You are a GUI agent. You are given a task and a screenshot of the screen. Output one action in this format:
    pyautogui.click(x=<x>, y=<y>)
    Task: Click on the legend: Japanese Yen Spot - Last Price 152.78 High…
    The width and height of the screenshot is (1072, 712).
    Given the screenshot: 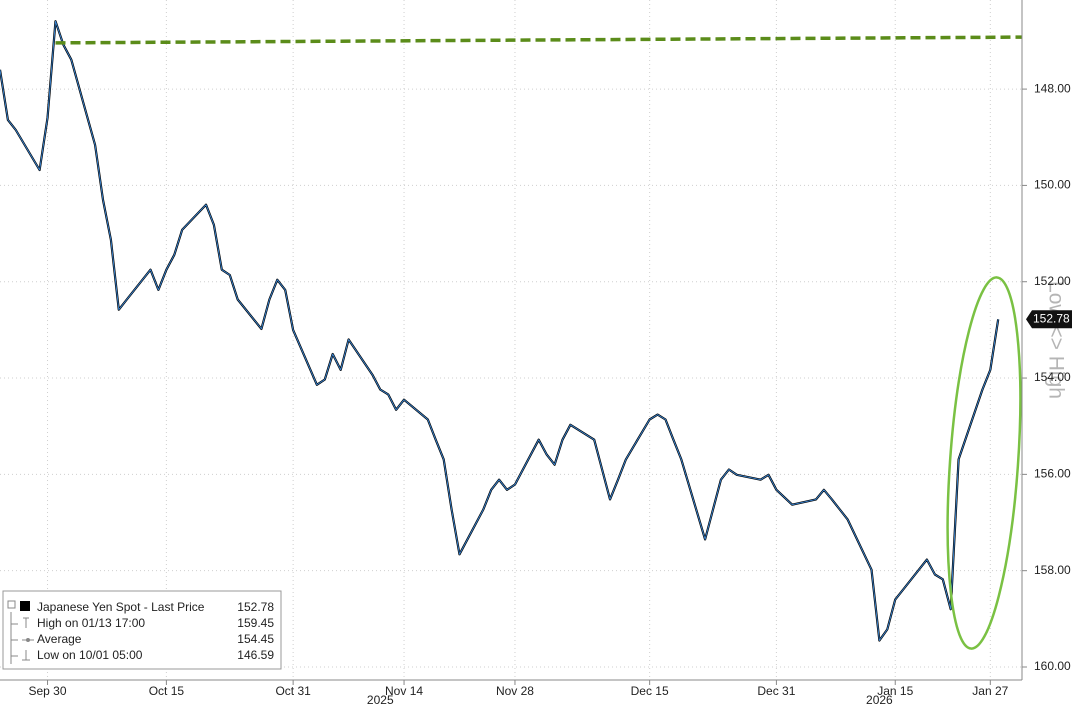 What is the action you would take?
    pyautogui.click(x=142, y=630)
    